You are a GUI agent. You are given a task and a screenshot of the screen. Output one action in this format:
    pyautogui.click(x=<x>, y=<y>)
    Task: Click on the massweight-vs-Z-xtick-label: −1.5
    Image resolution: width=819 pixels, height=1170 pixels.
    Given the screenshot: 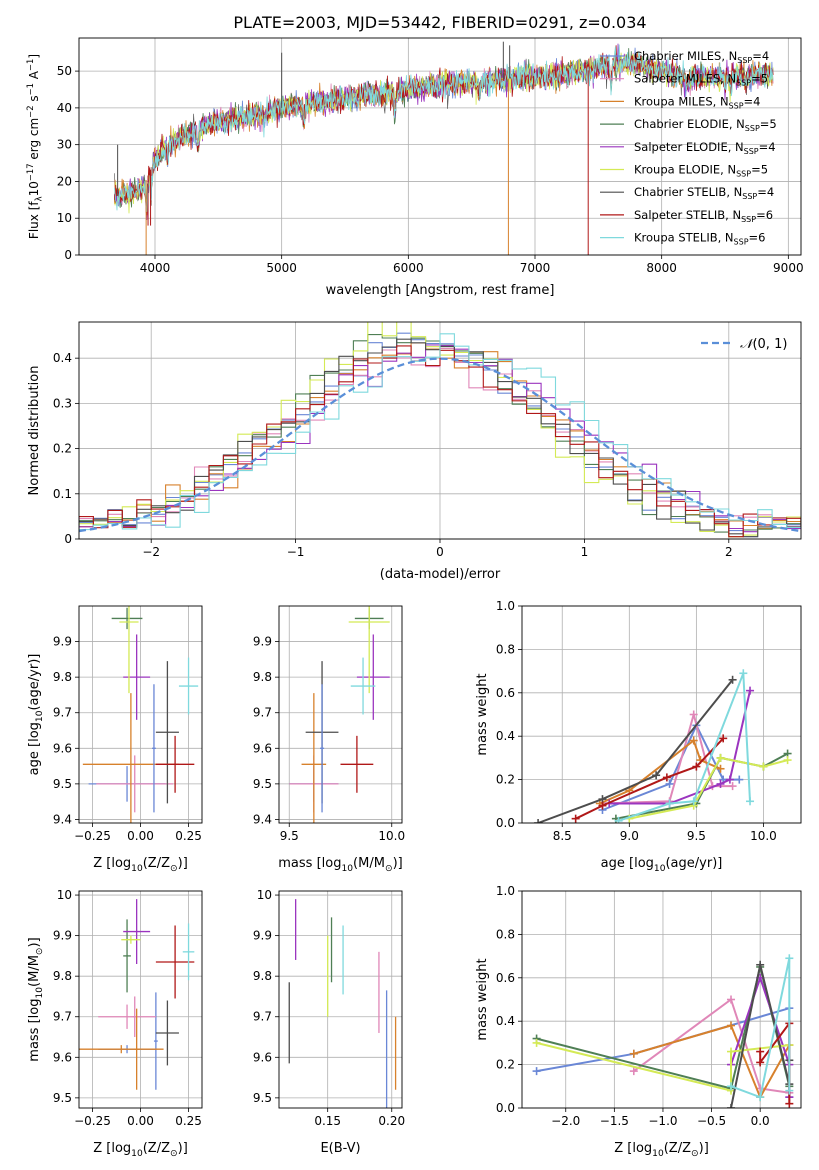 What is the action you would take?
    pyautogui.click(x=614, y=1121)
    